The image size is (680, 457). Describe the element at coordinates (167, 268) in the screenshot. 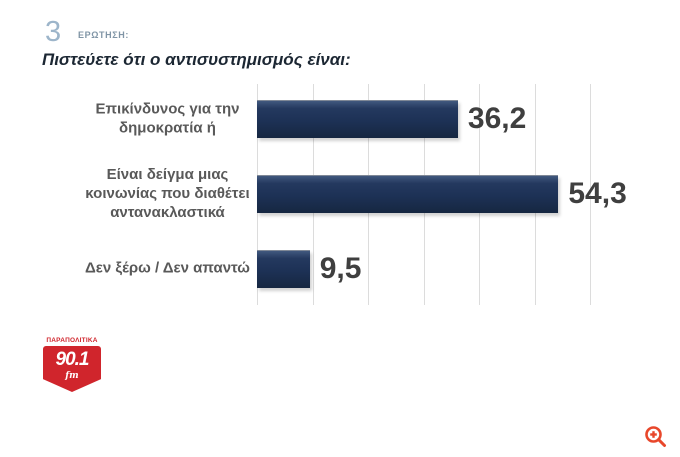

I see `category-label: Δεν ξέρω / Δεν απαντώ` at that location.